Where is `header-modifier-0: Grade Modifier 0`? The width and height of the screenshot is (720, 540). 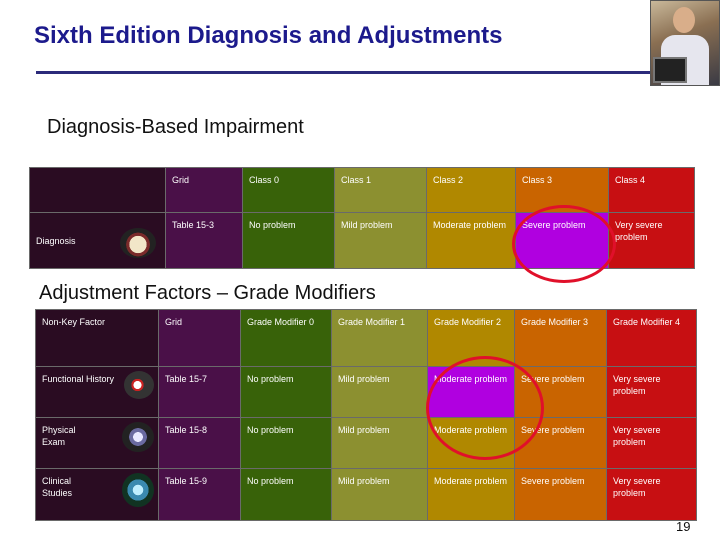 header-modifier-0: Grade Modifier 0 is located at coordinates (286, 338).